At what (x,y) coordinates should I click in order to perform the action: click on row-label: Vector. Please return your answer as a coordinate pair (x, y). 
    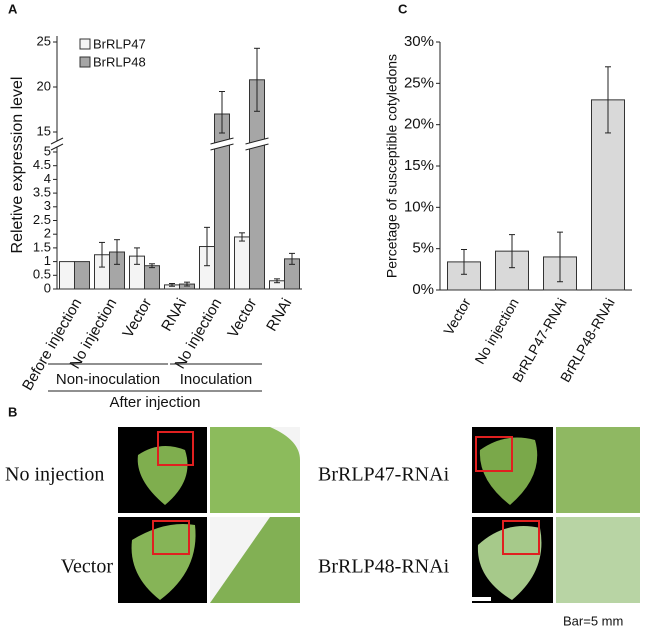
    Looking at the image, I should click on (87, 567).